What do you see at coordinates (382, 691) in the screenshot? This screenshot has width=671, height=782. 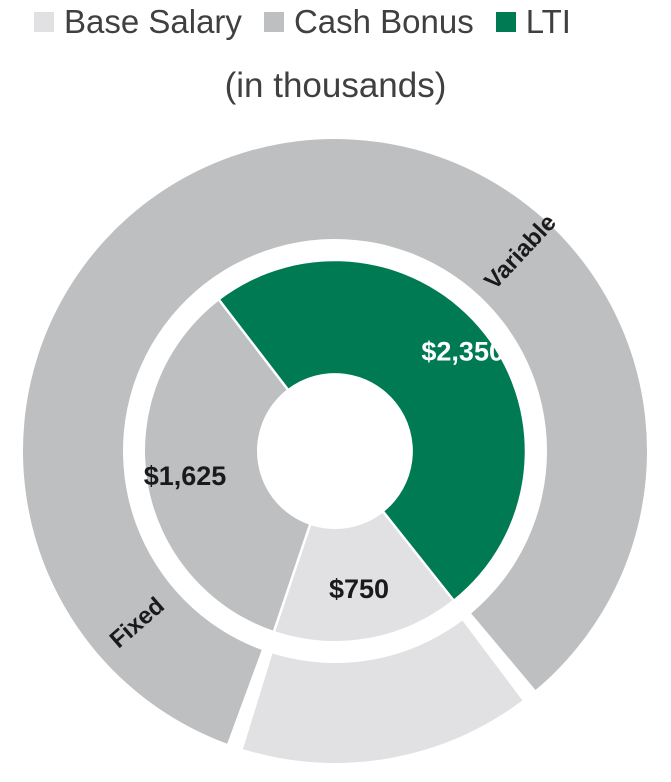 I see `outer-ring-segment-fixed` at bounding box center [382, 691].